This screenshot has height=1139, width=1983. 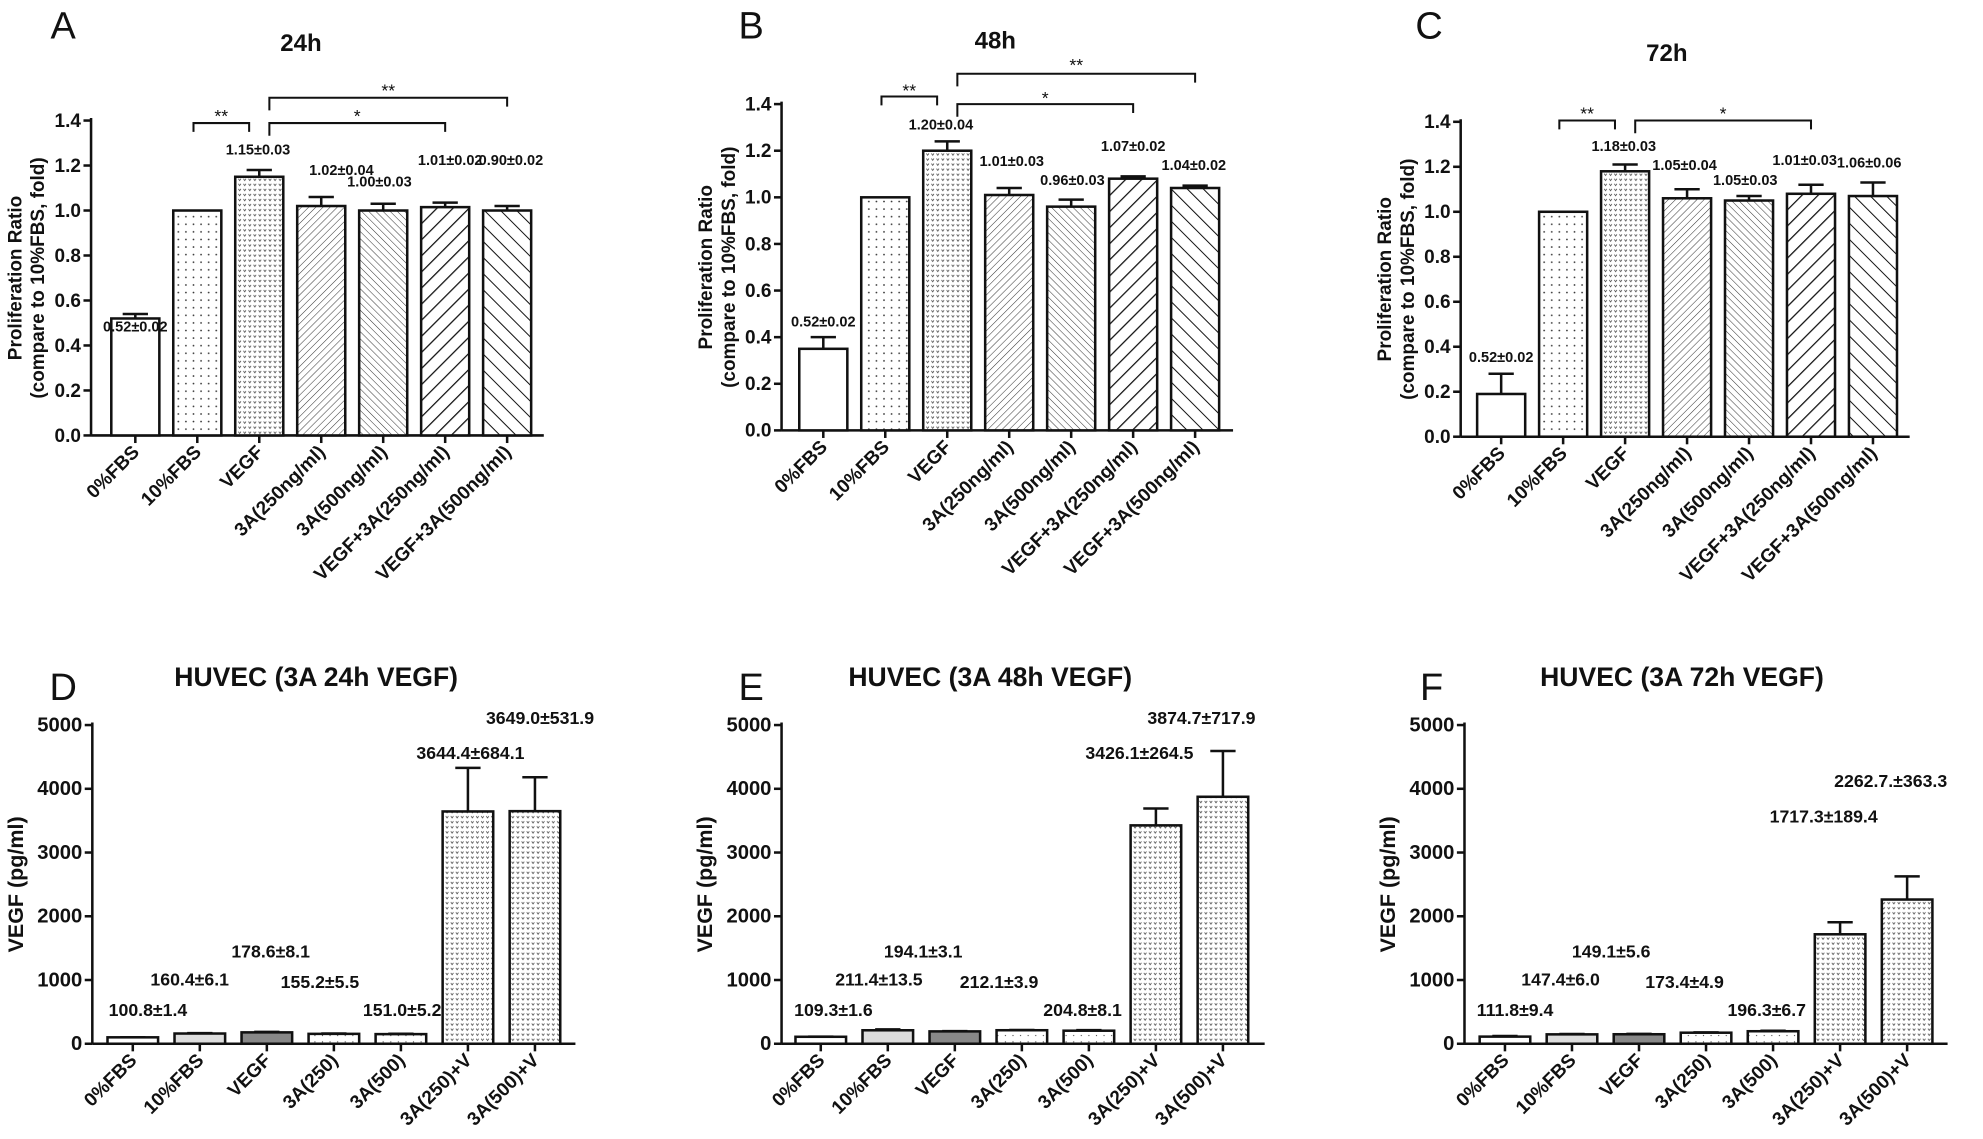 I want to click on x-tick-label: 3A(500)+V, so click(x=1876, y=1090).